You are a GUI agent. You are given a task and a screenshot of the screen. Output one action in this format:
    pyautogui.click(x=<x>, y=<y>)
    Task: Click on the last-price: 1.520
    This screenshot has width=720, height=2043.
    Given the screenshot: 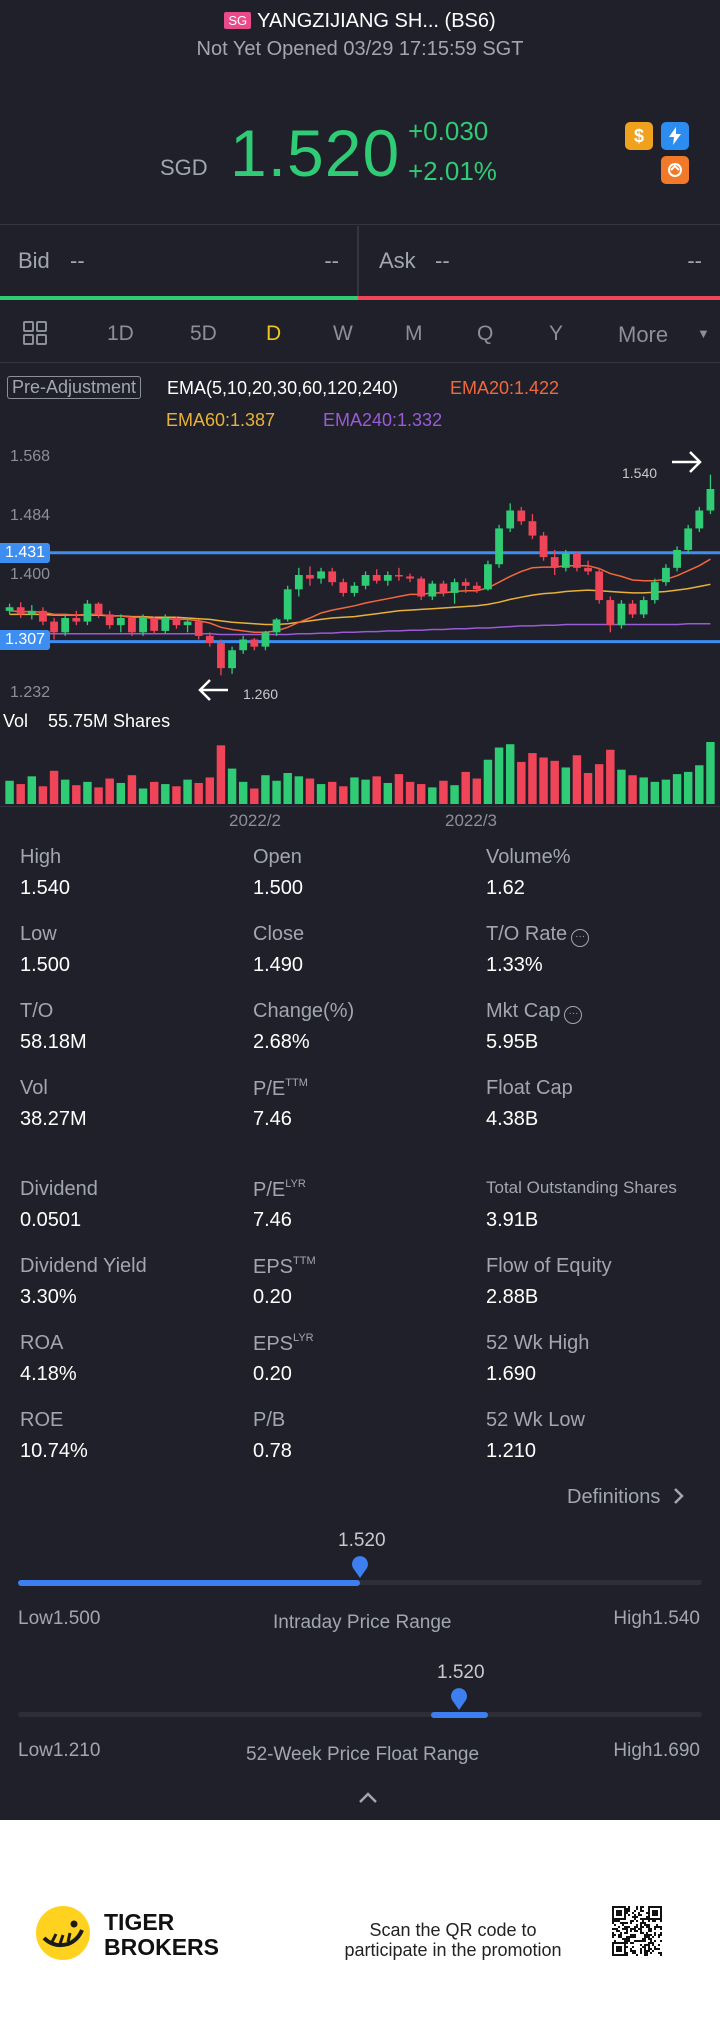 What is the action you would take?
    pyautogui.click(x=315, y=153)
    